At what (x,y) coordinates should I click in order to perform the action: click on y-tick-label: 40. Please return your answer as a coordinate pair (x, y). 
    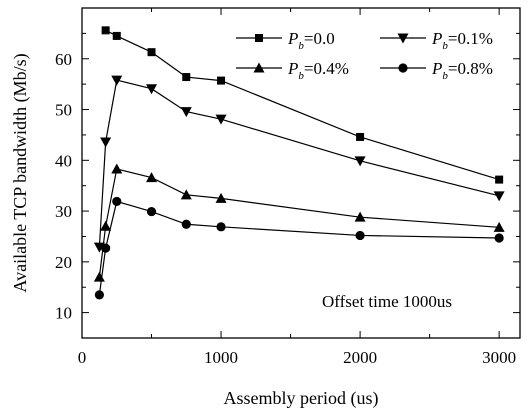
    Looking at the image, I should click on (63, 160).